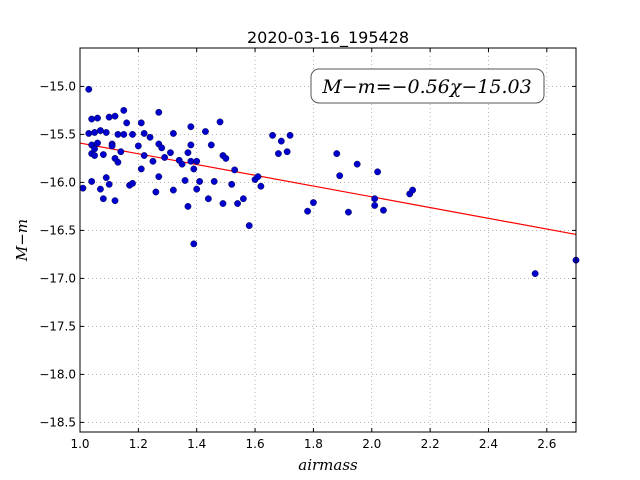  Describe the element at coordinates (22, 240) in the screenshot. I see `y-axis-label: M−m` at that location.